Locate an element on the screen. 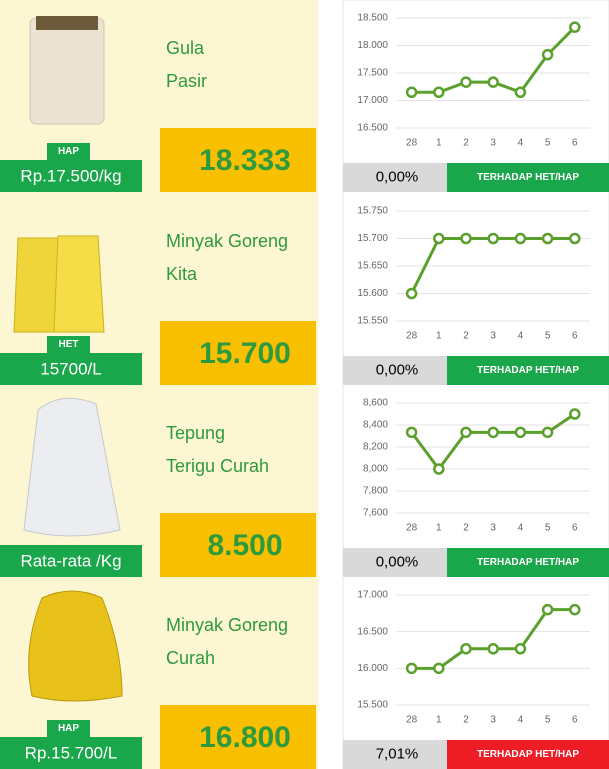 The height and width of the screenshot is (769, 609). oil-pouches is located at coordinates (59, 284).